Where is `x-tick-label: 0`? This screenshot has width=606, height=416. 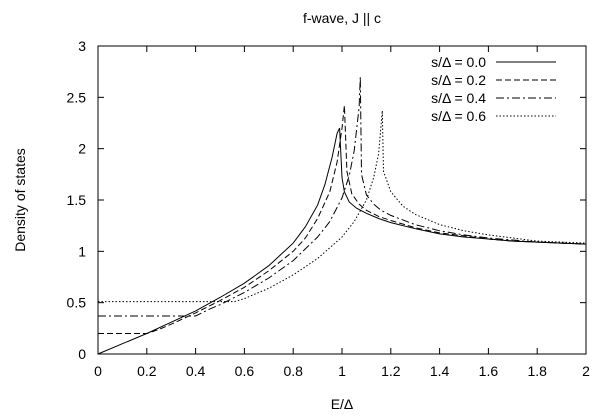
x-tick-label: 0 is located at coordinates (98, 371).